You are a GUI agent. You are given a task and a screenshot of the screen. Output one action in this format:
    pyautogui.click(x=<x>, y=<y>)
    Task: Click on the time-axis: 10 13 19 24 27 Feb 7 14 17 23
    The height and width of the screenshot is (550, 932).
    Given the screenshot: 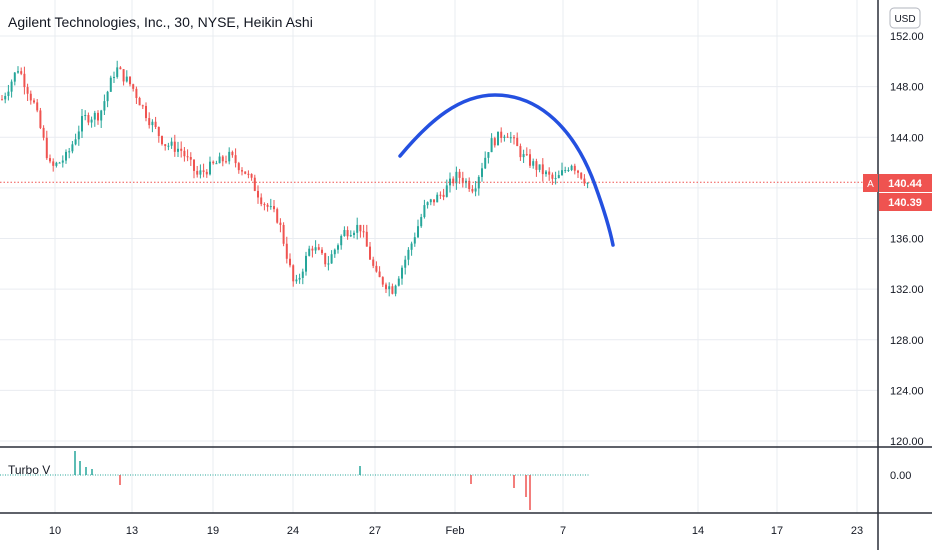 What is the action you would take?
    pyautogui.click(x=456, y=531)
    